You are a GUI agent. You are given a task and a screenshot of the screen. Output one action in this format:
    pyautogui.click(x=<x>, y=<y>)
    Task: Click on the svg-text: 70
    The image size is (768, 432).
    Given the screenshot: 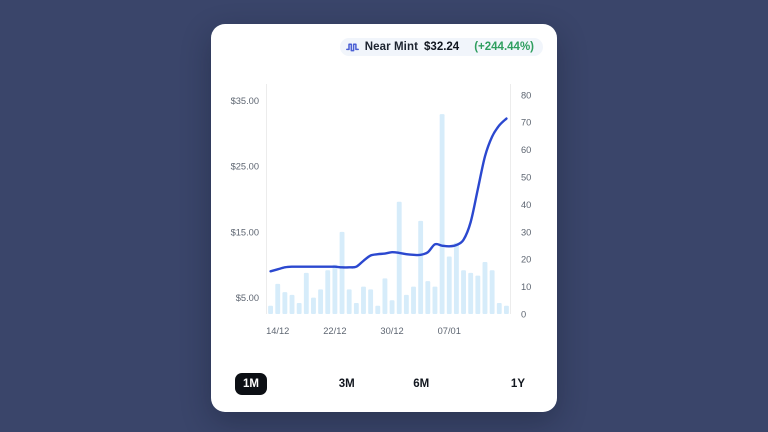 What is the action you would take?
    pyautogui.click(x=526, y=123)
    